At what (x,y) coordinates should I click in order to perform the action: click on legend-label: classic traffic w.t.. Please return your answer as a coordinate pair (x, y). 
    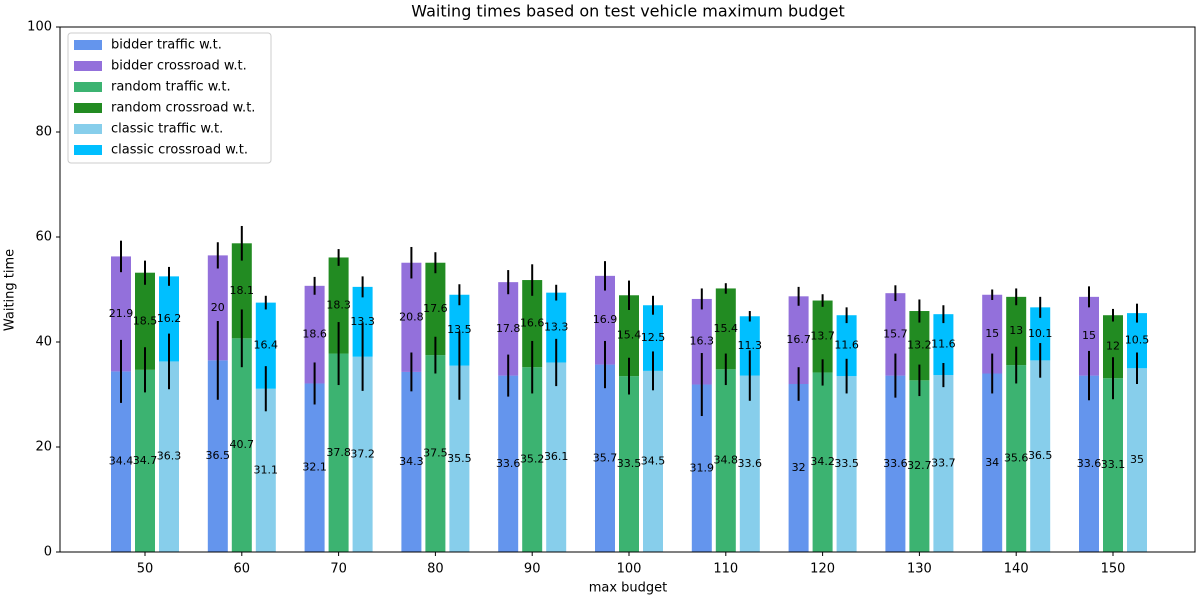
    Looking at the image, I should click on (167, 129).